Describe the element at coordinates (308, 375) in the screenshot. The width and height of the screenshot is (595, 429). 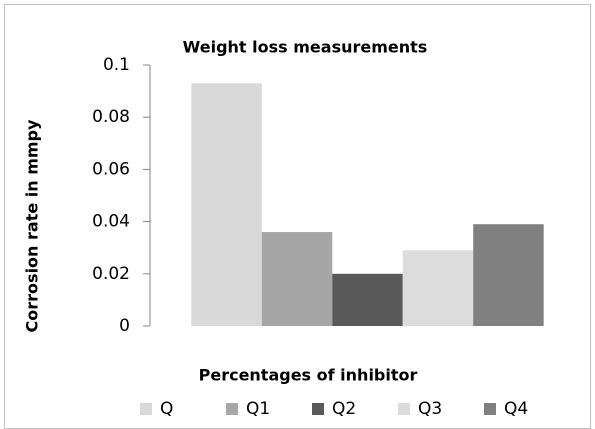
I see `x-axis-label: Percentages of inhibitor` at that location.